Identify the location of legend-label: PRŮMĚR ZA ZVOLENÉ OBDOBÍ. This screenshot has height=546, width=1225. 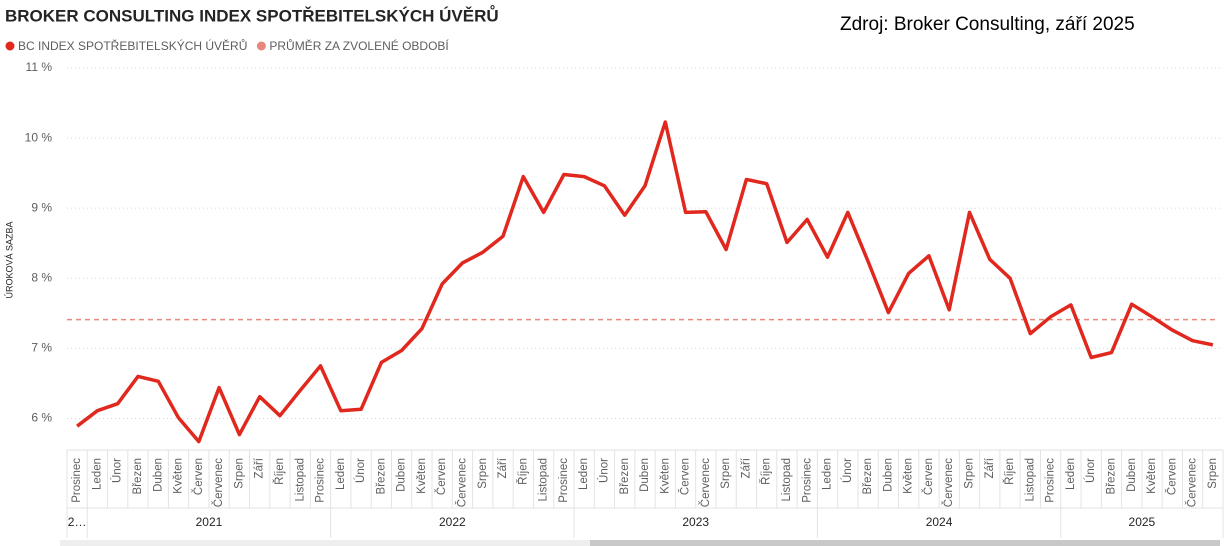
(359, 45).